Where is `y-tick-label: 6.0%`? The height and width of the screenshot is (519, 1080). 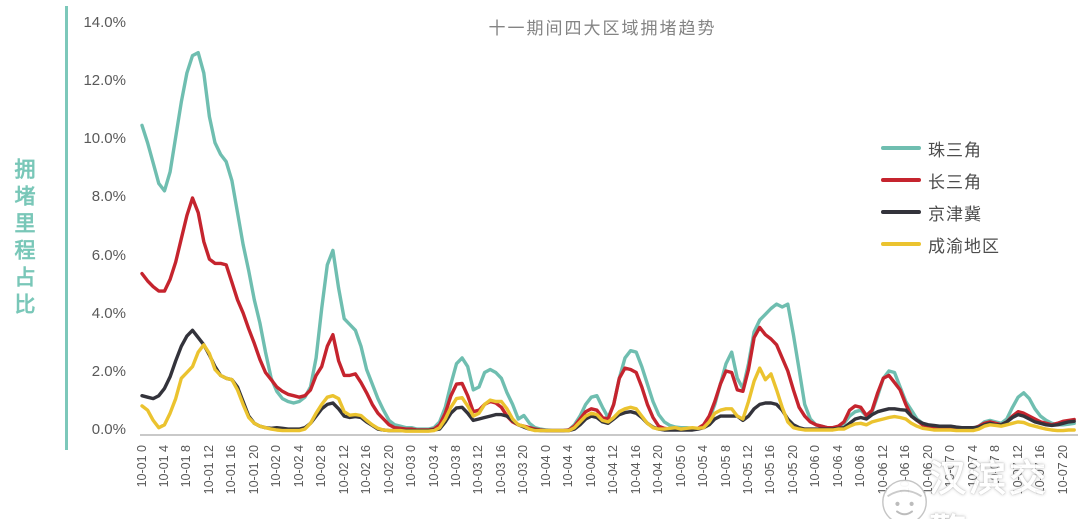
y-tick-label: 6.0% is located at coordinates (108, 255).